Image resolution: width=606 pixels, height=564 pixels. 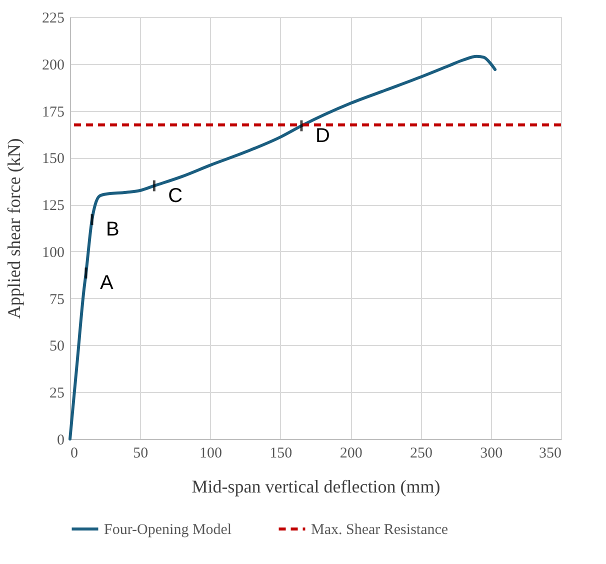 What do you see at coordinates (53, 206) in the screenshot?
I see `y-tick-label: 125` at bounding box center [53, 206].